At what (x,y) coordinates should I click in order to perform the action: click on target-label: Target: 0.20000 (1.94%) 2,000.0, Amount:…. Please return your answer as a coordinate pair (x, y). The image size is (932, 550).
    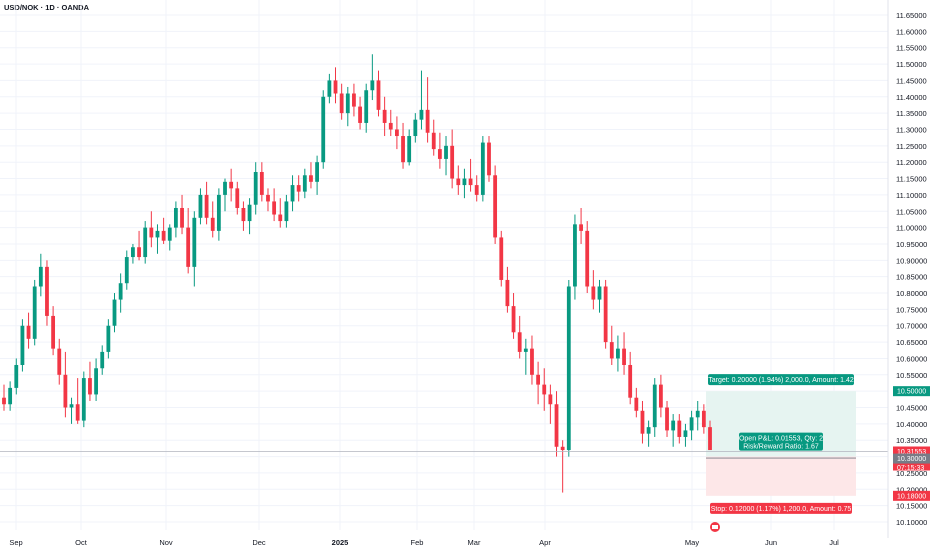
    Looking at the image, I should click on (781, 380).